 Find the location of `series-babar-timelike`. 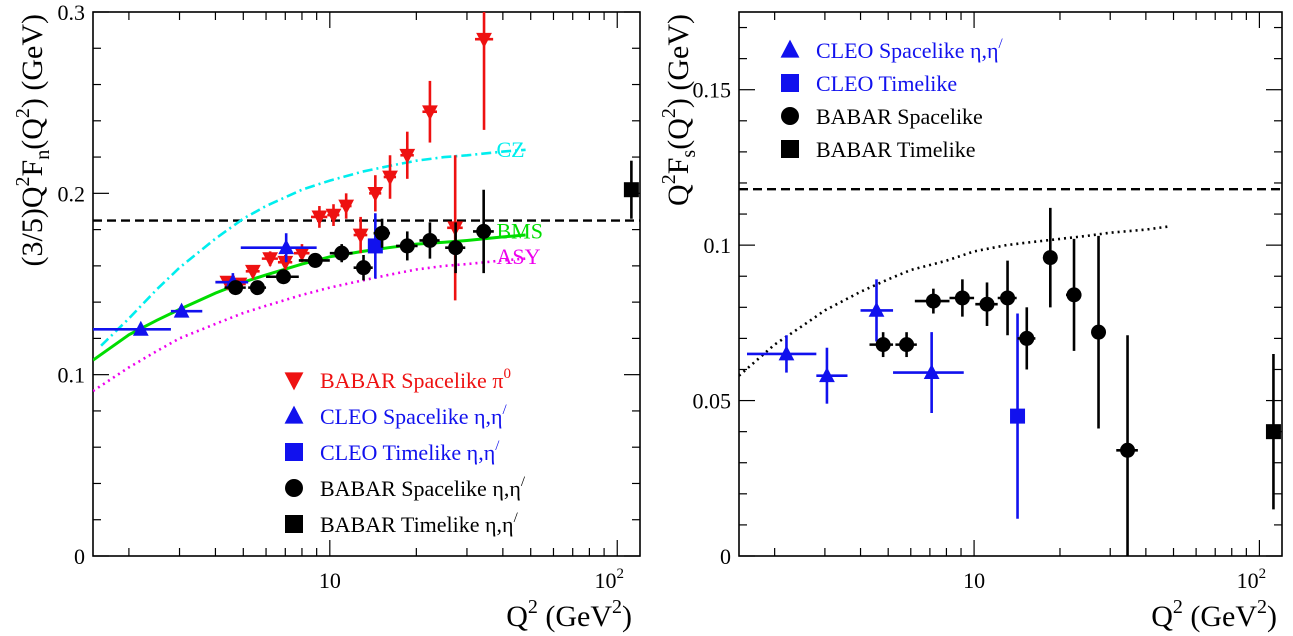

series-babar-timelike is located at coordinates (1273, 431).